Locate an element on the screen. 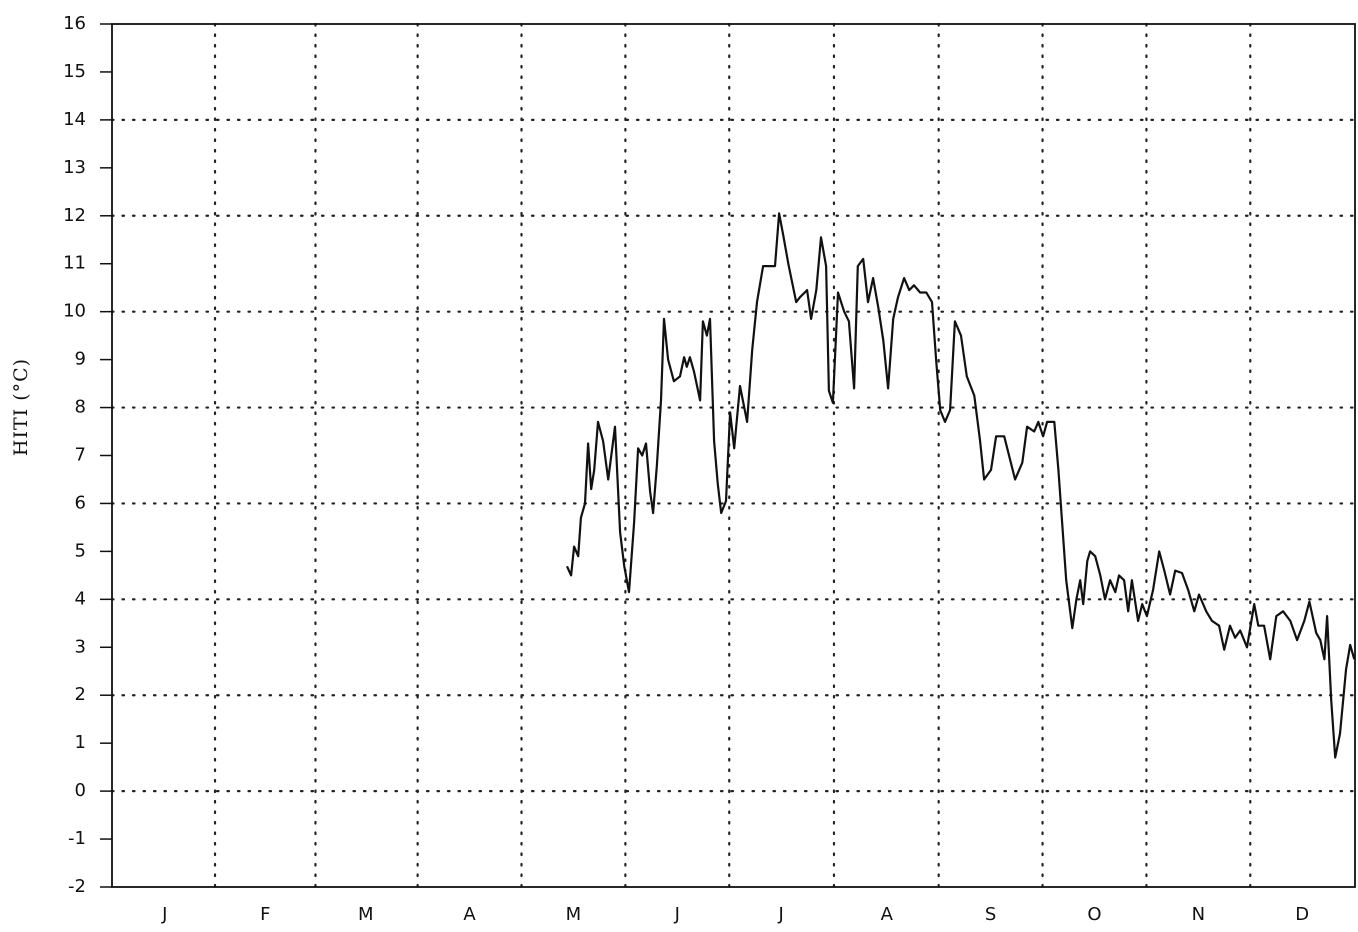  y-tick-label: 14 is located at coordinates (74, 119).